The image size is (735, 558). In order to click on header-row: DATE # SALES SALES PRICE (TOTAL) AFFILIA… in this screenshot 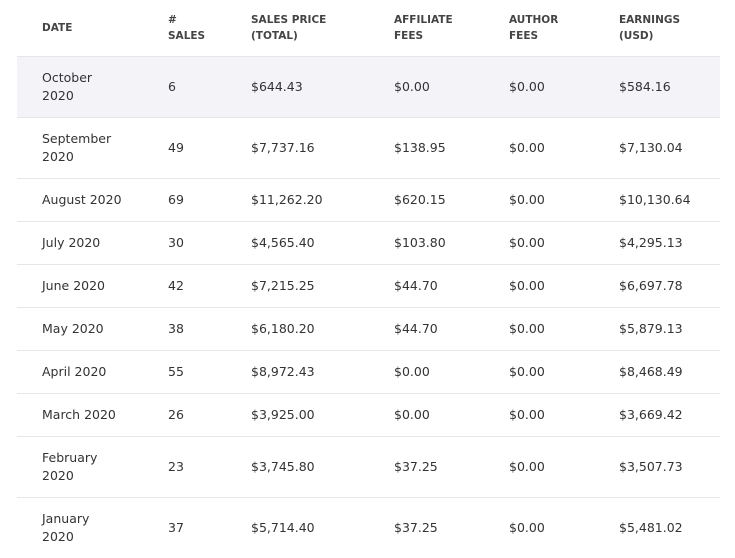, I will do `click(368, 28)`.